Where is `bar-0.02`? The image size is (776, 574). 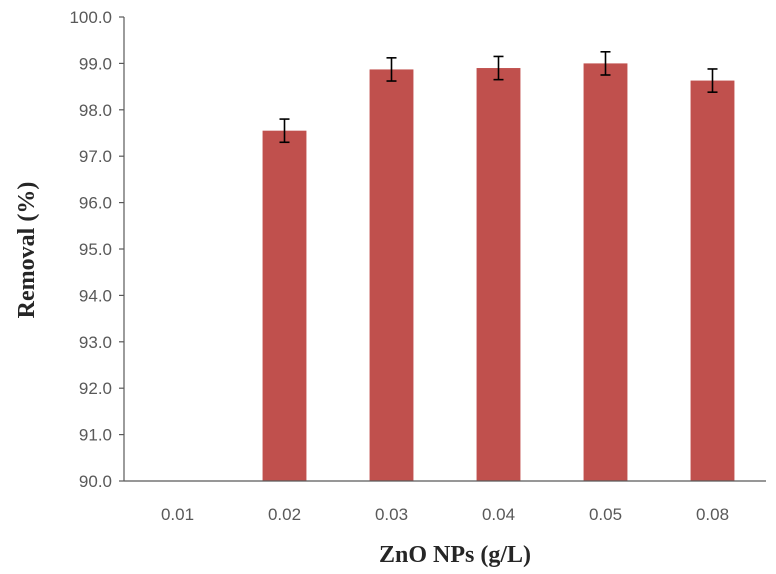 bar-0.02 is located at coordinates (284, 305).